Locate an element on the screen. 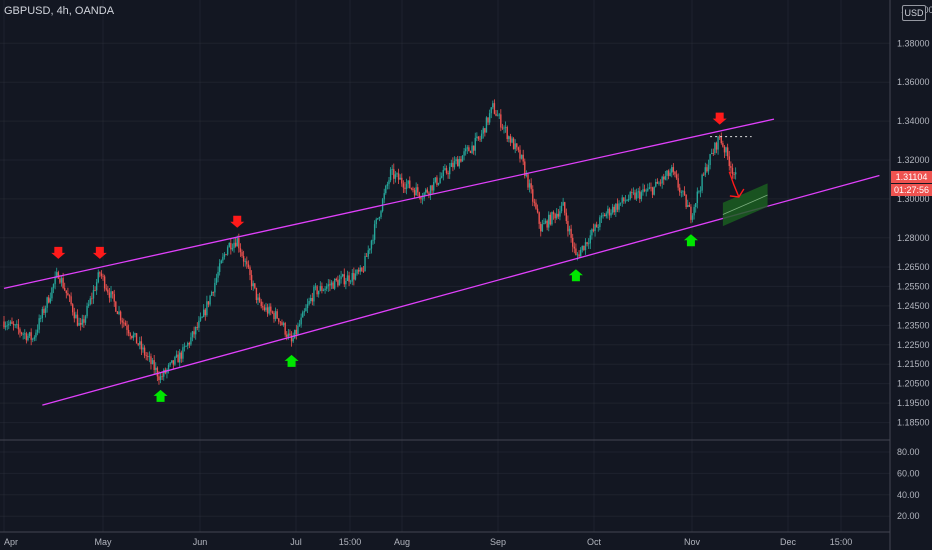 The width and height of the screenshot is (932, 550). price-tick-label: 1.32000 is located at coordinates (913, 160).